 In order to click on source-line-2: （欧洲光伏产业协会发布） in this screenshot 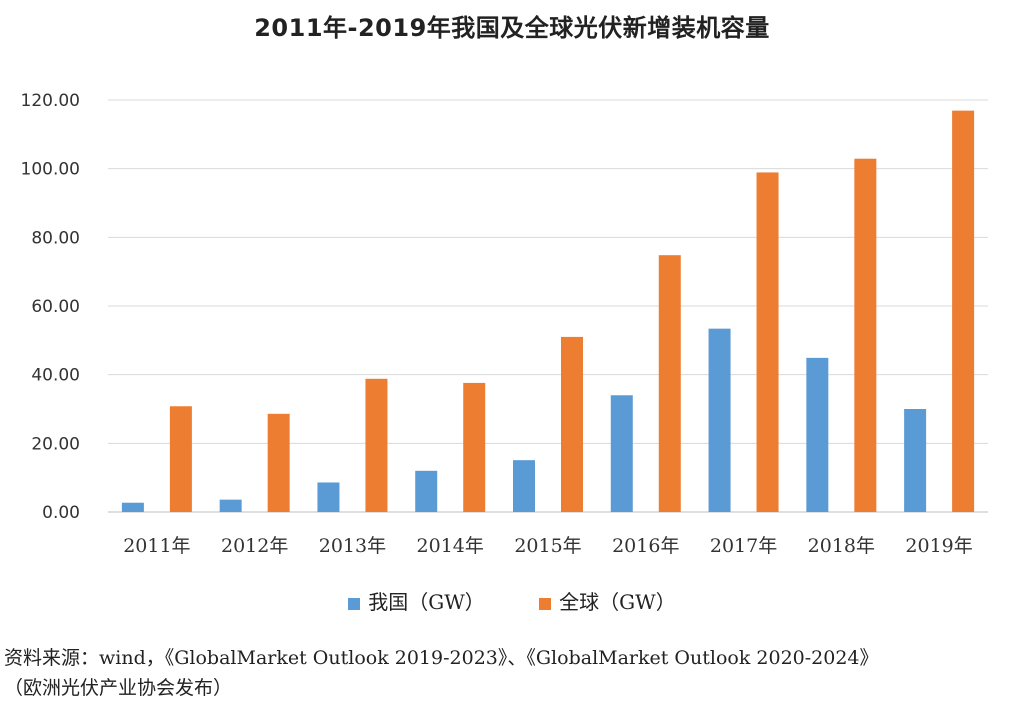, I will do `click(118, 688)`.